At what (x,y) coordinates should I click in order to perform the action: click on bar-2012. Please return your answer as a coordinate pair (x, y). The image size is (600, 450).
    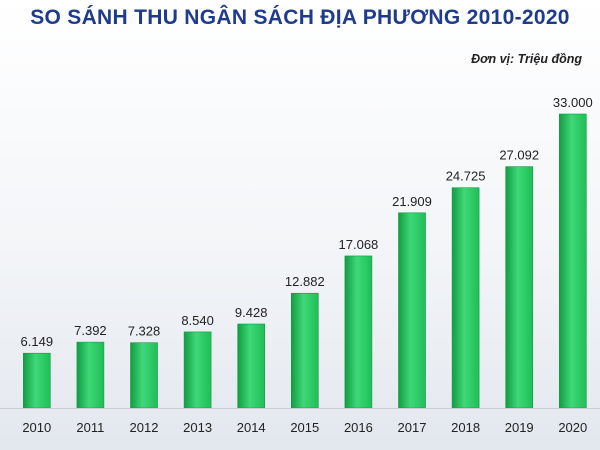
    Looking at the image, I should click on (144, 375).